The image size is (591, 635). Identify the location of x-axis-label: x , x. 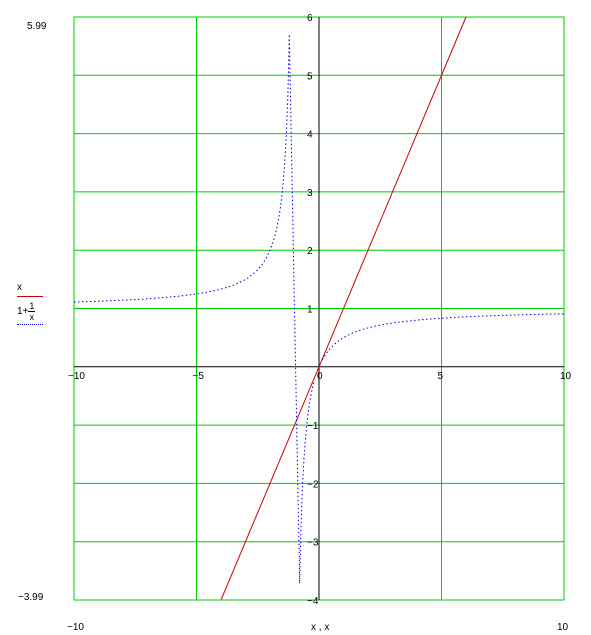
(320, 627).